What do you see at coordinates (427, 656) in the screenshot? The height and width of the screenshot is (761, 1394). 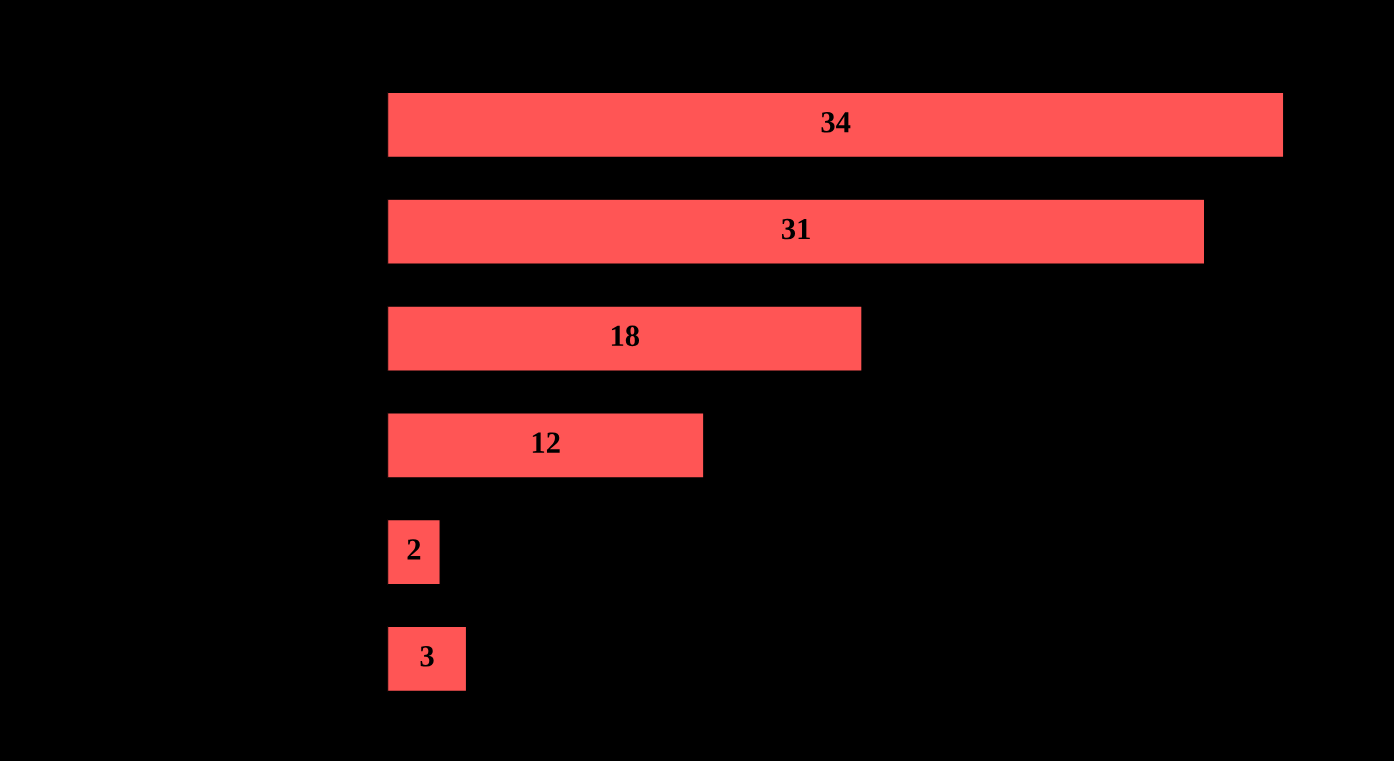 I see `data-label: 3` at bounding box center [427, 656].